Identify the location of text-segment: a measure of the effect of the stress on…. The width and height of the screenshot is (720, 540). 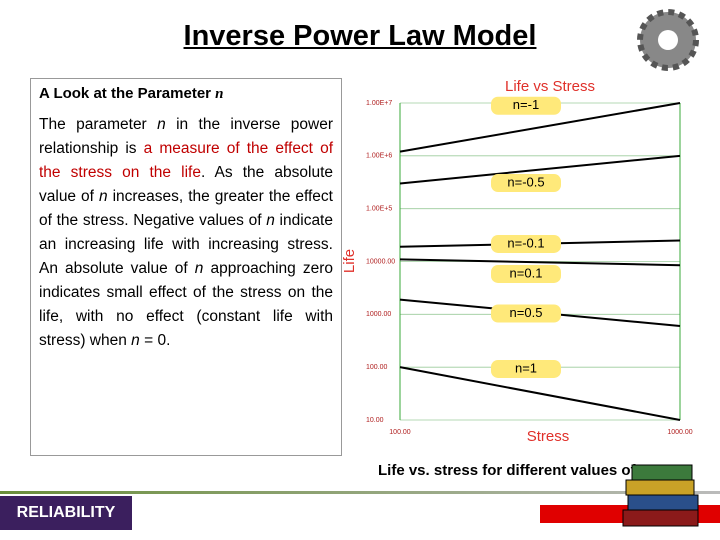
(186, 160).